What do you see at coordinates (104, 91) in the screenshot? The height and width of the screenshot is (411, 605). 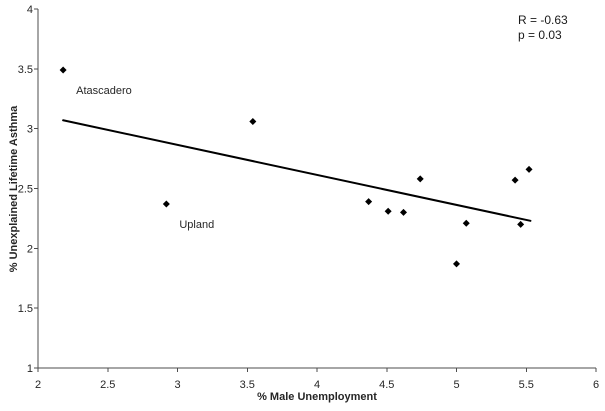 I see `point-label: Atascadero` at bounding box center [104, 91].